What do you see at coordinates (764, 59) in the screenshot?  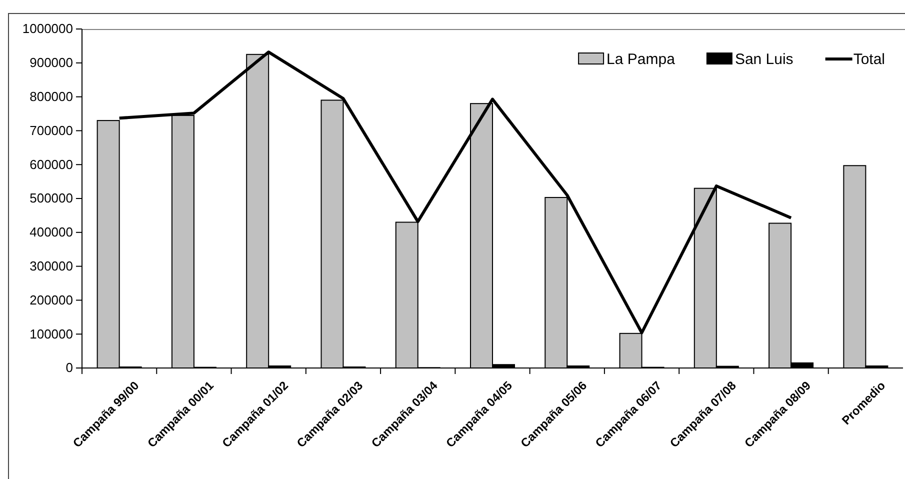 I see `legend-label: San Luis` at bounding box center [764, 59].